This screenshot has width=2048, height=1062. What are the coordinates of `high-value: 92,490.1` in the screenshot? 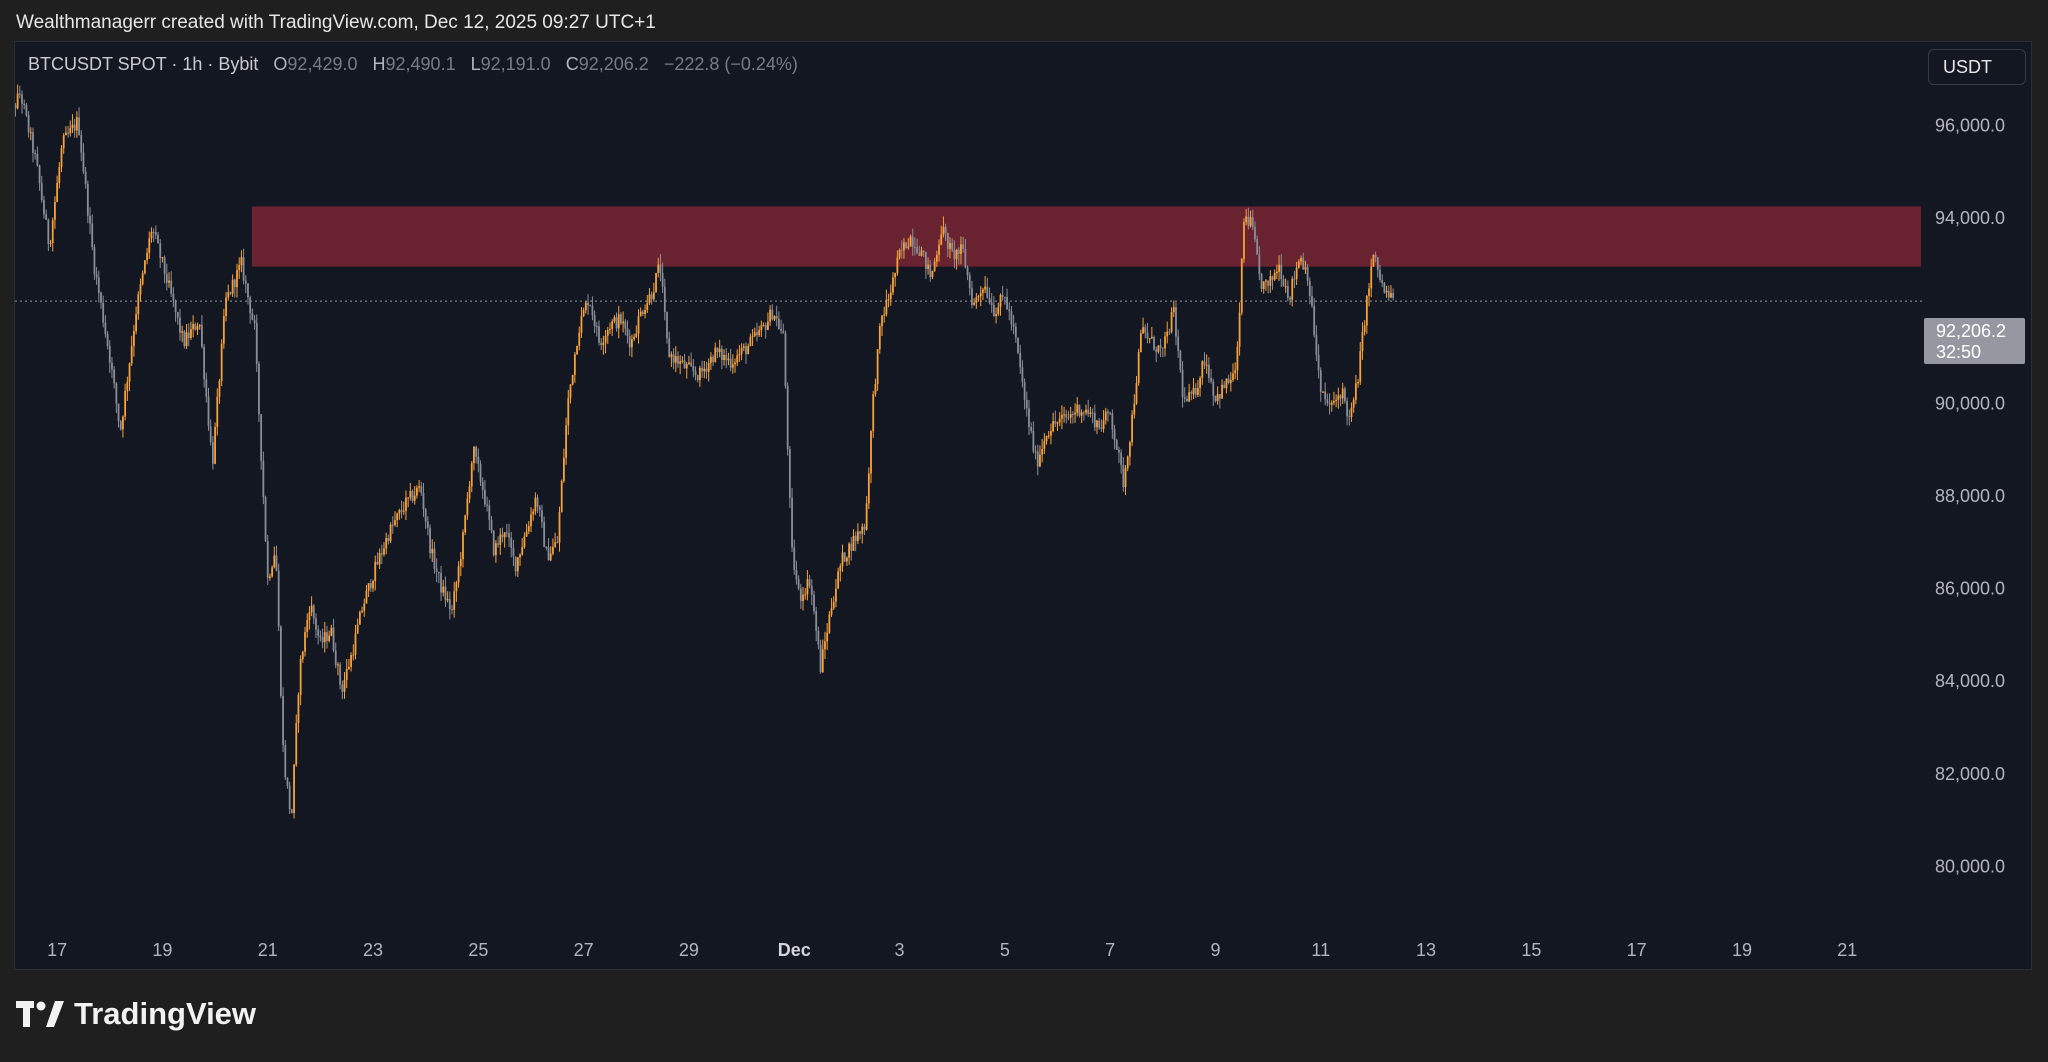 It's located at (420, 64).